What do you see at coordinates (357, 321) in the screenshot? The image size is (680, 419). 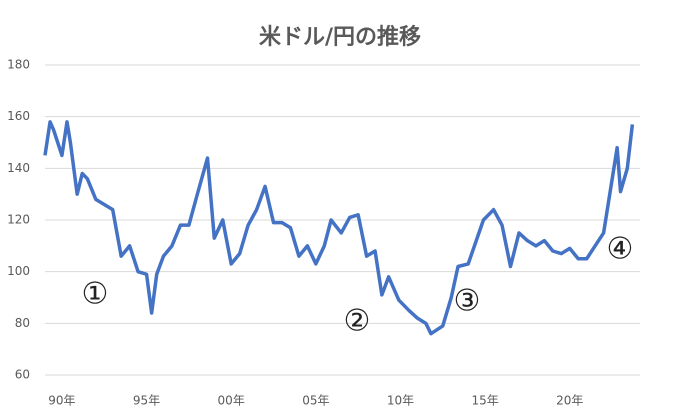 I see `annotation: ②` at bounding box center [357, 321].